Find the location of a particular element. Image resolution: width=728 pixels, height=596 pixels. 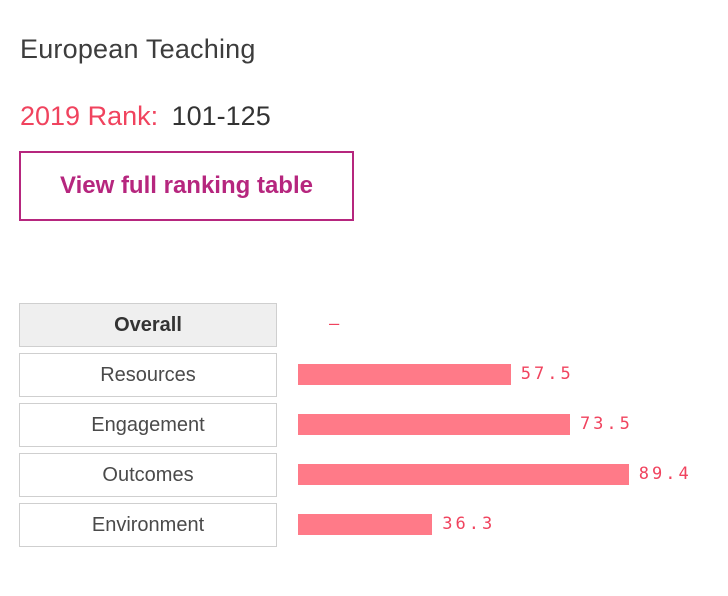

metric-tab-overall: Overall is located at coordinates (148, 325).